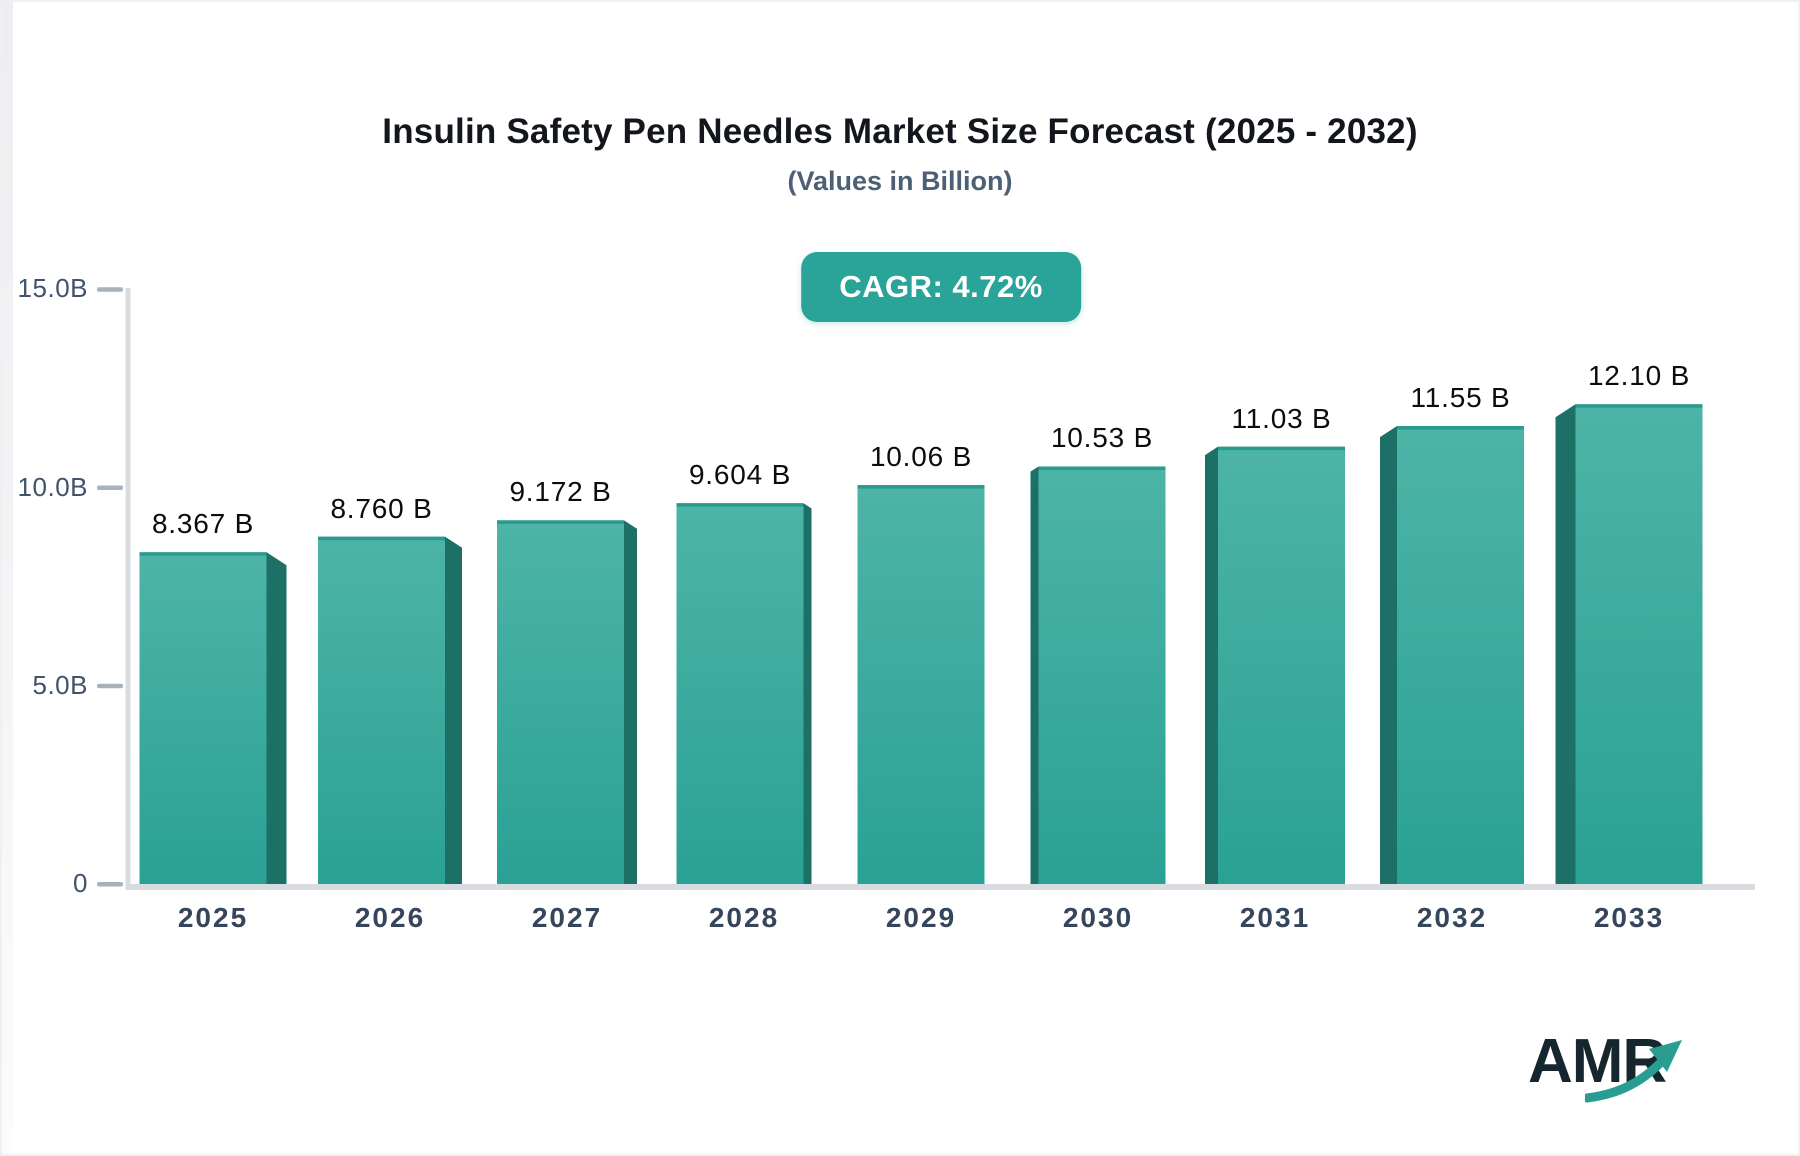 The height and width of the screenshot is (1156, 1800). I want to click on amr-logo-text: AMR, so click(1597, 1061).